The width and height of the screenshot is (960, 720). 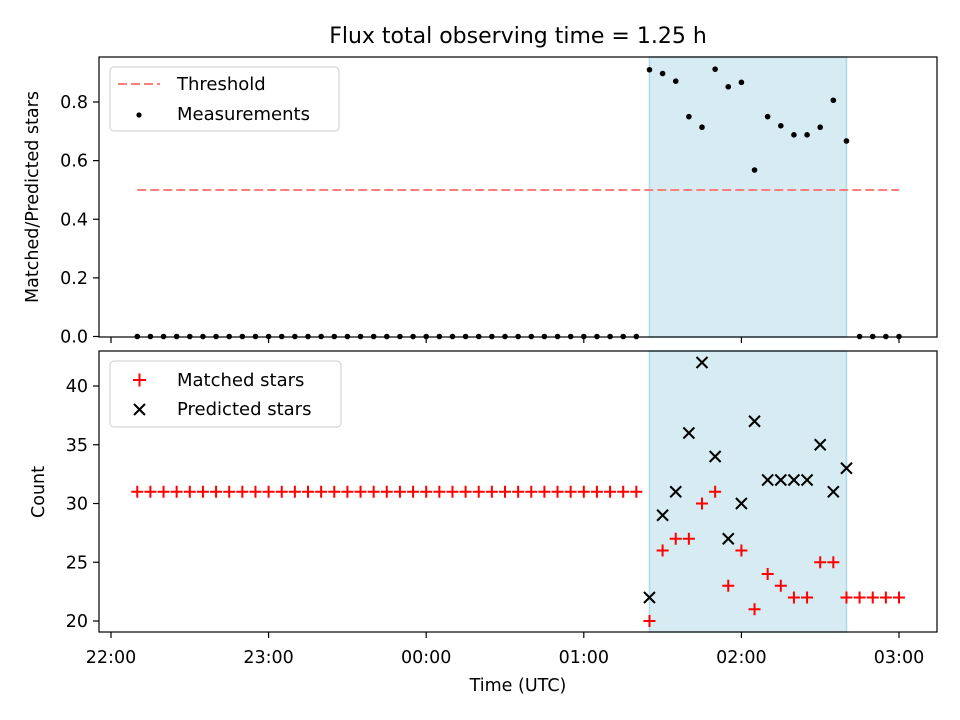 What do you see at coordinates (74, 338) in the screenshot?
I see `y-tick-label: 0.0` at bounding box center [74, 338].